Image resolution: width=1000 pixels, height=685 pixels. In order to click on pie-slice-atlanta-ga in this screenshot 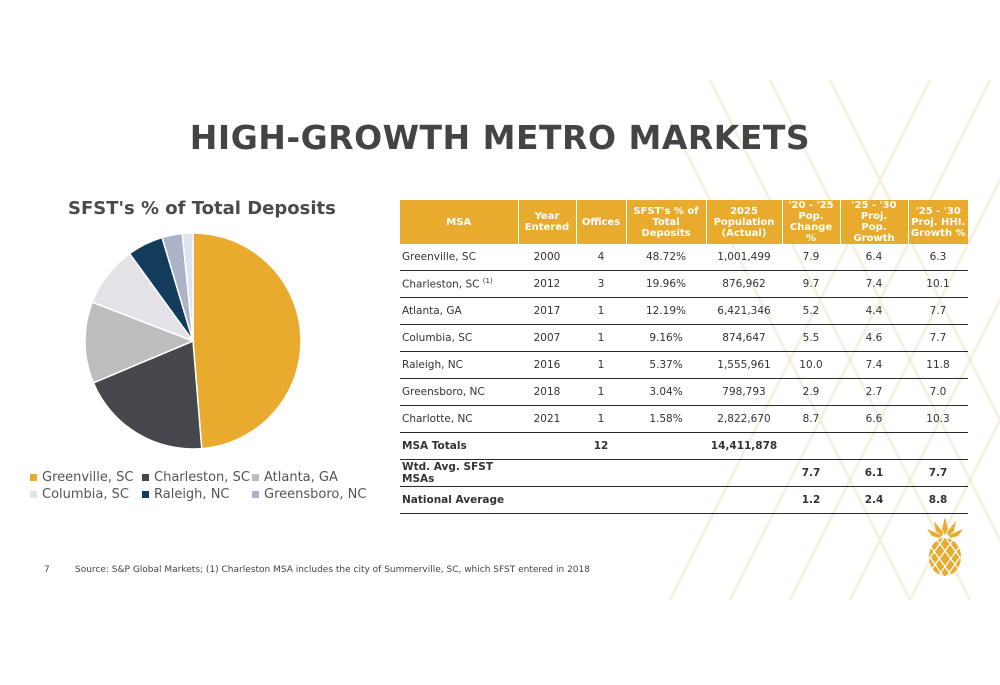, I will do `click(140, 342)`.